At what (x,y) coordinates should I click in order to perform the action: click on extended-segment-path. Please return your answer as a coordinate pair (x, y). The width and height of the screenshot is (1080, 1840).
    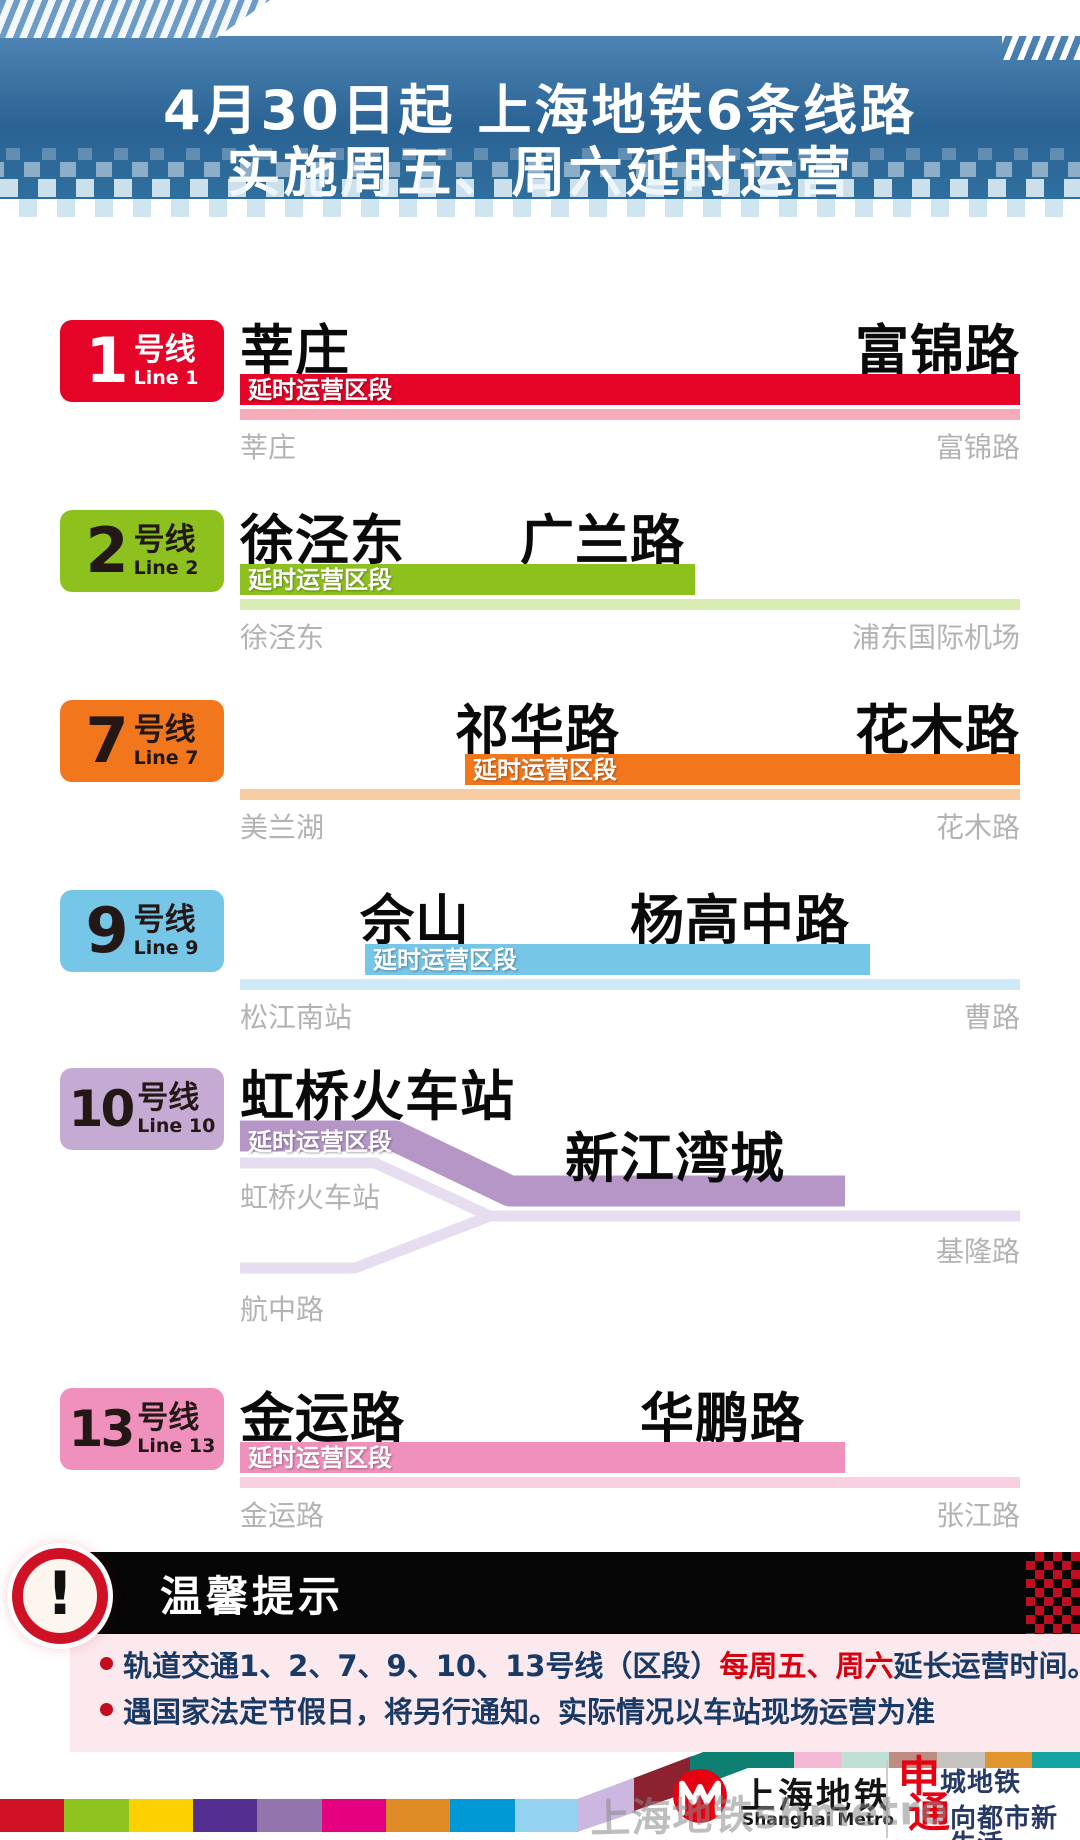
    Looking at the image, I should click on (542, 1163).